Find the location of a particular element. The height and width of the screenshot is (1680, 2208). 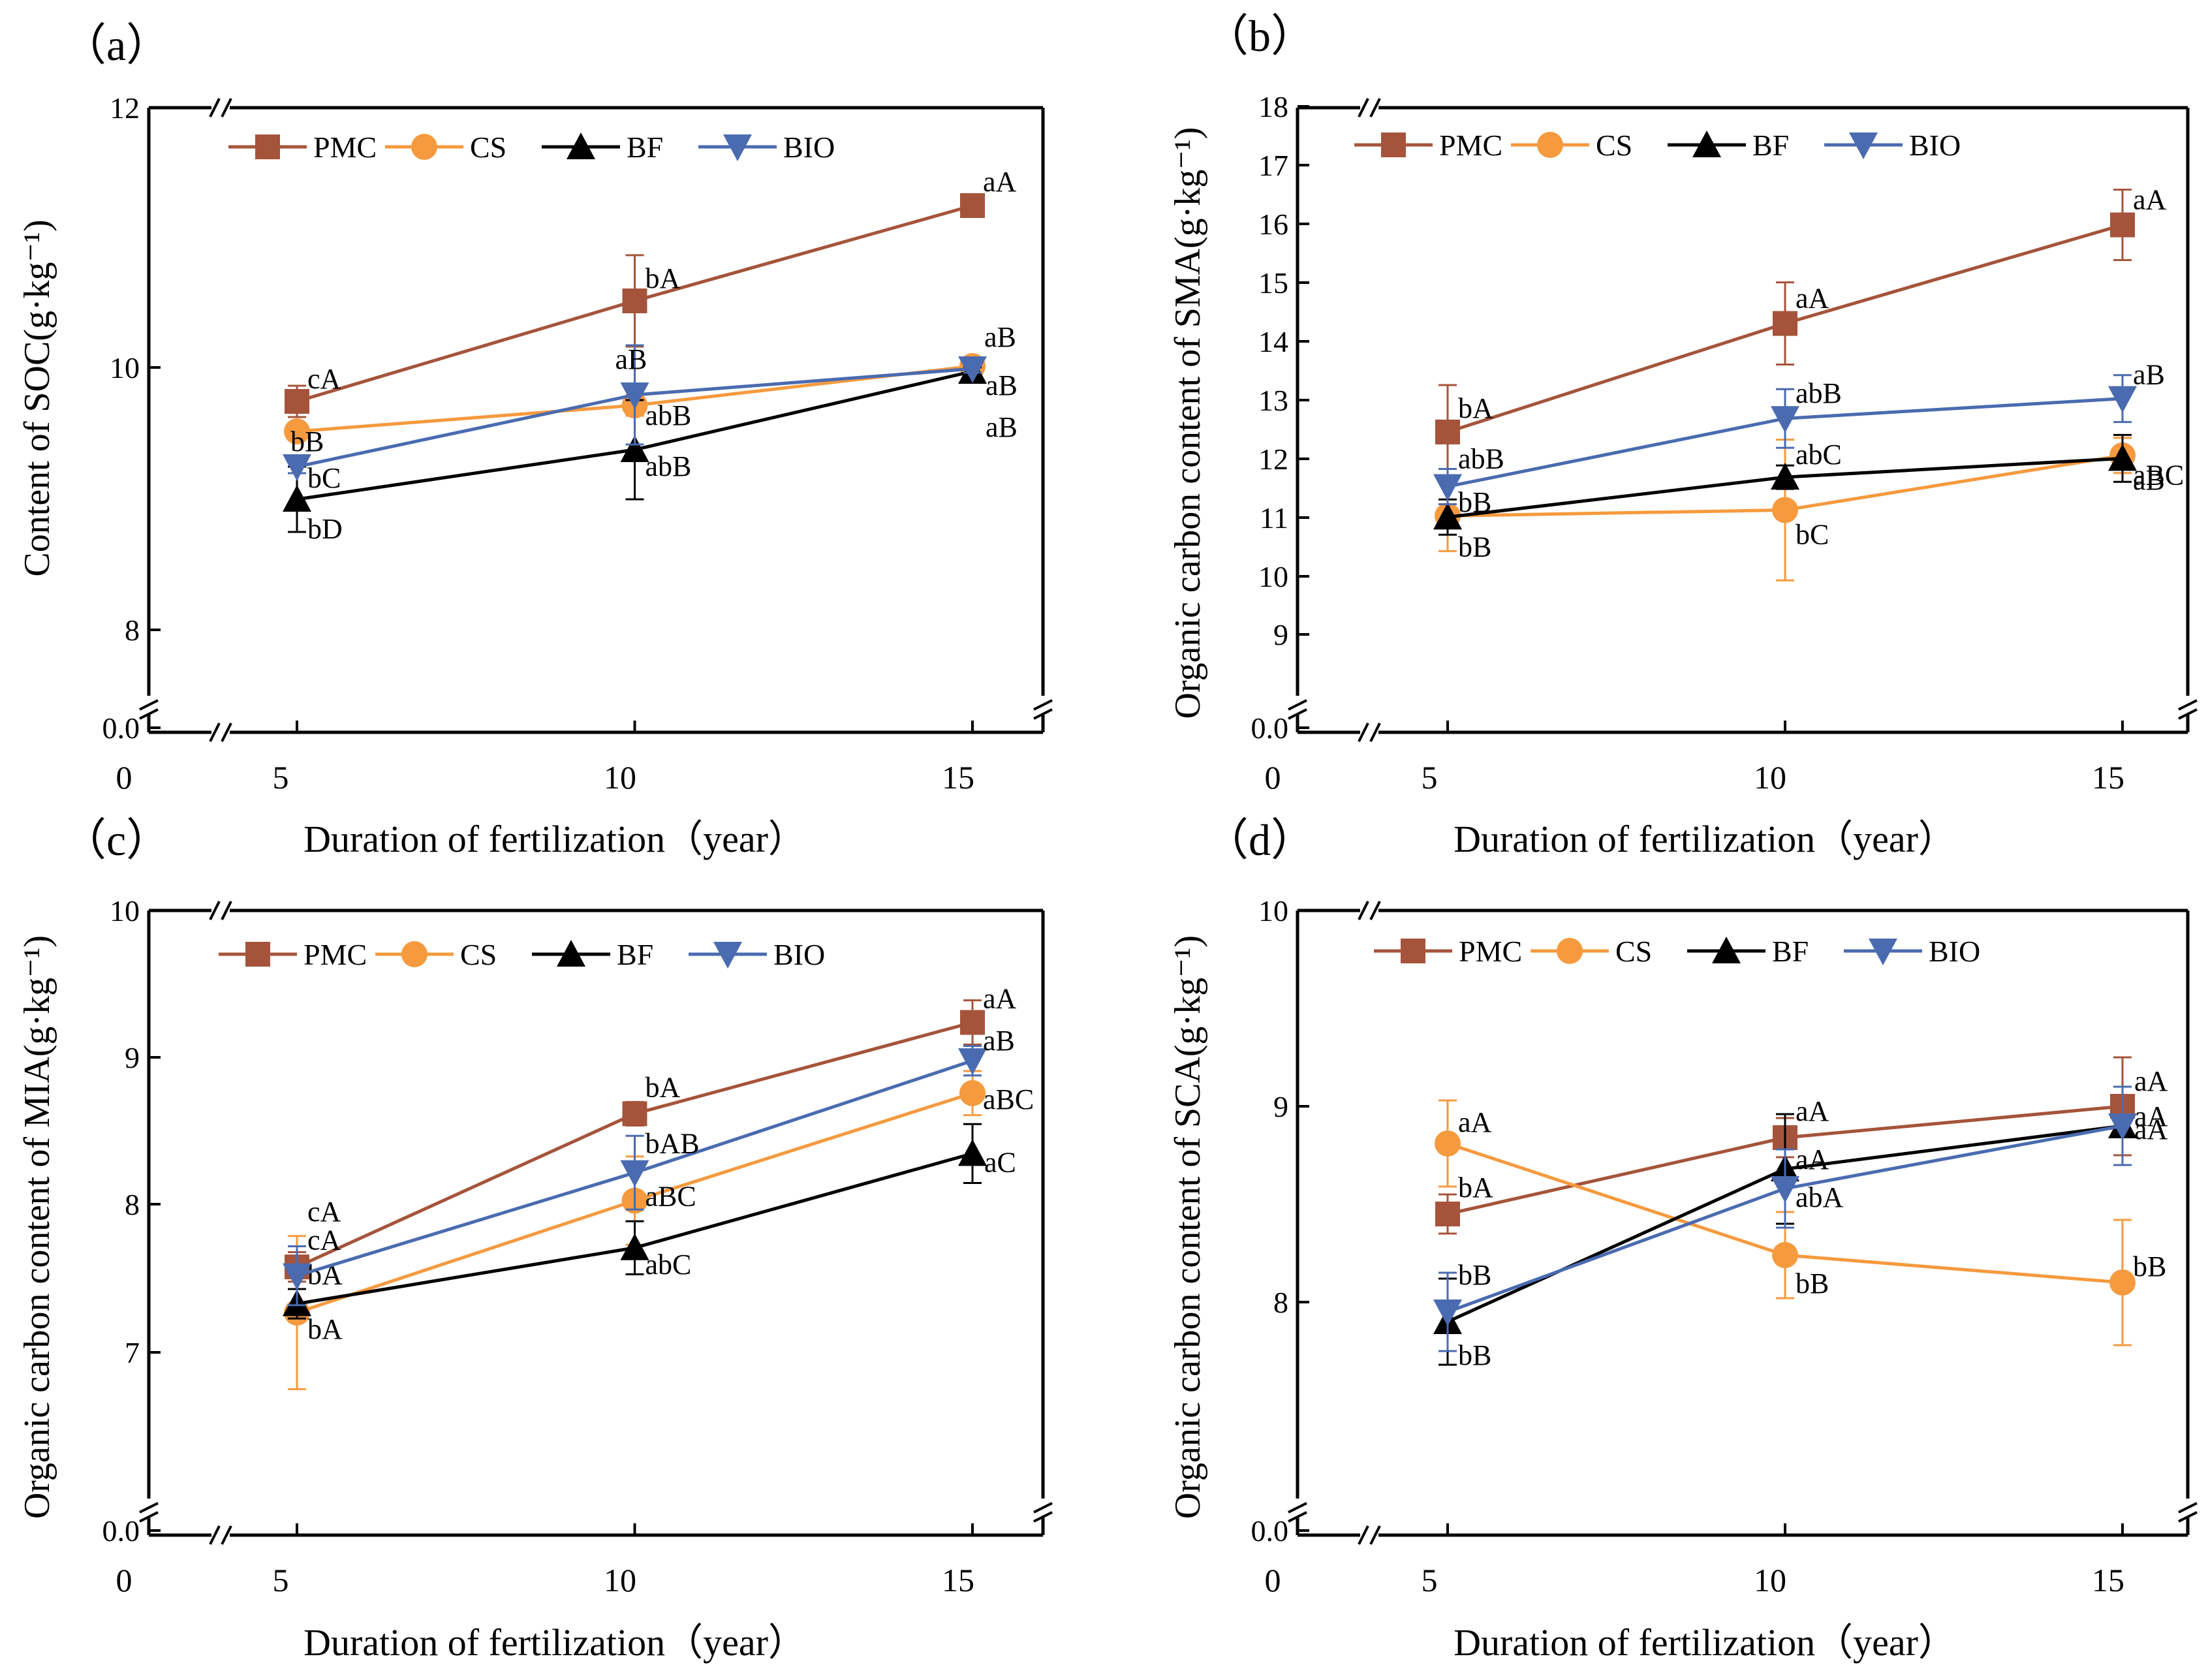

panel-label: （d） is located at coordinates (1259, 840).